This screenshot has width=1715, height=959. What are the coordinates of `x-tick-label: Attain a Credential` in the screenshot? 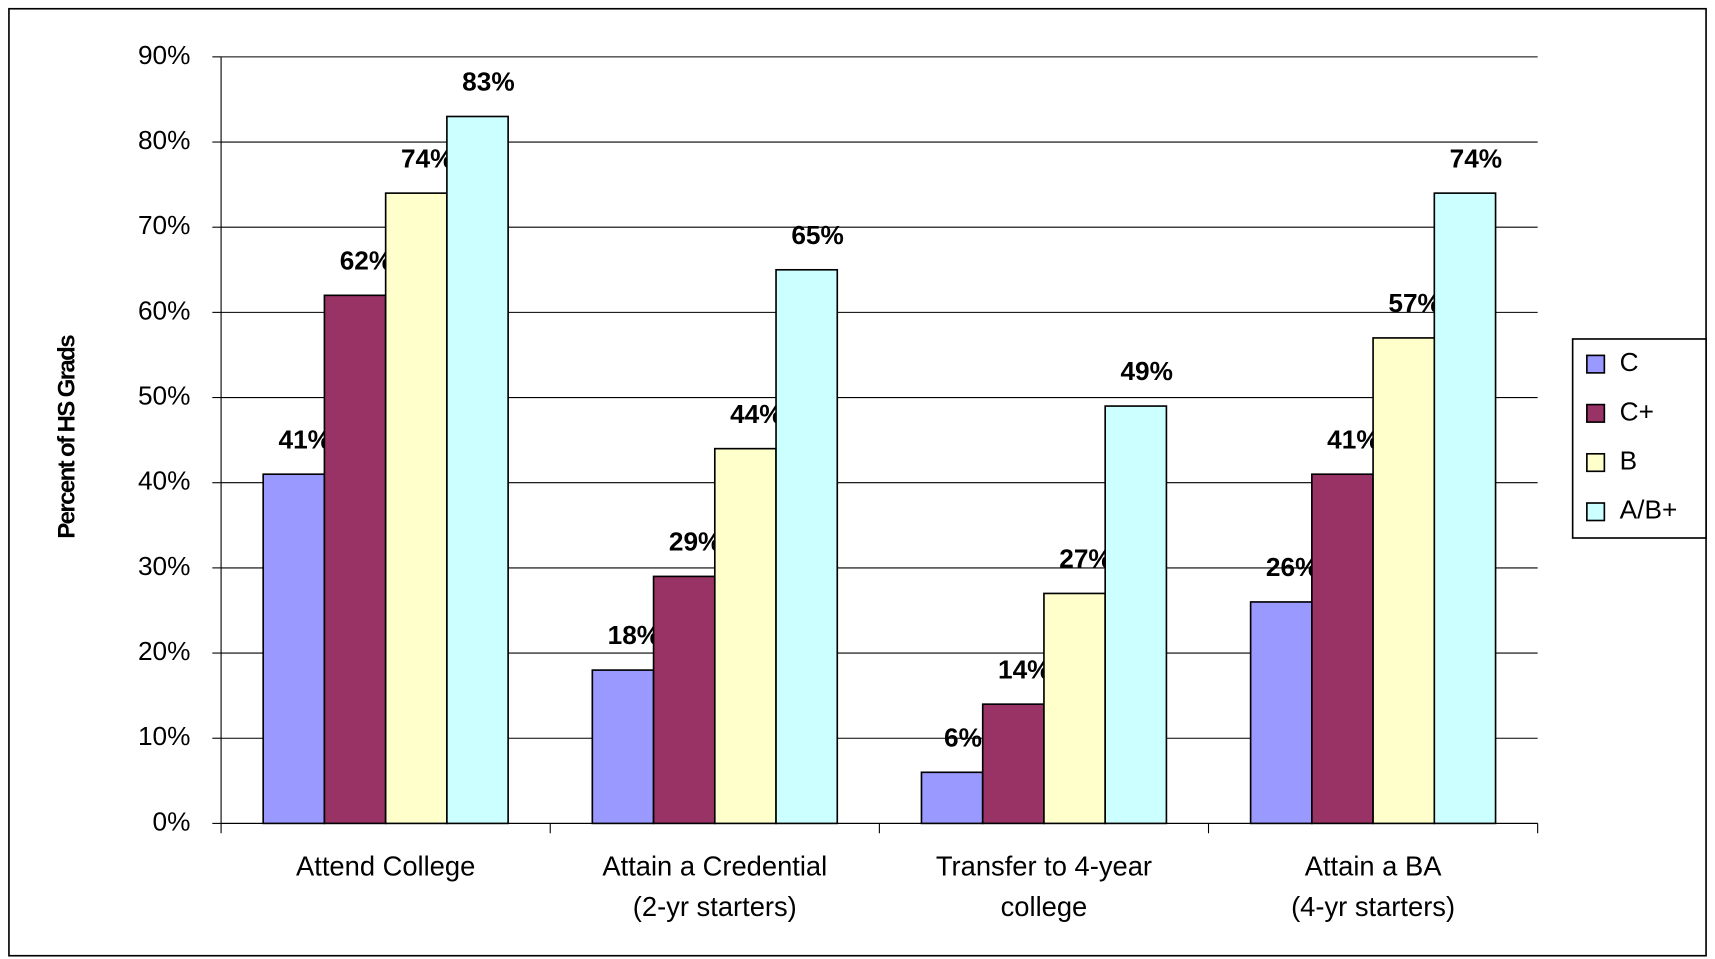 It's located at (714, 865).